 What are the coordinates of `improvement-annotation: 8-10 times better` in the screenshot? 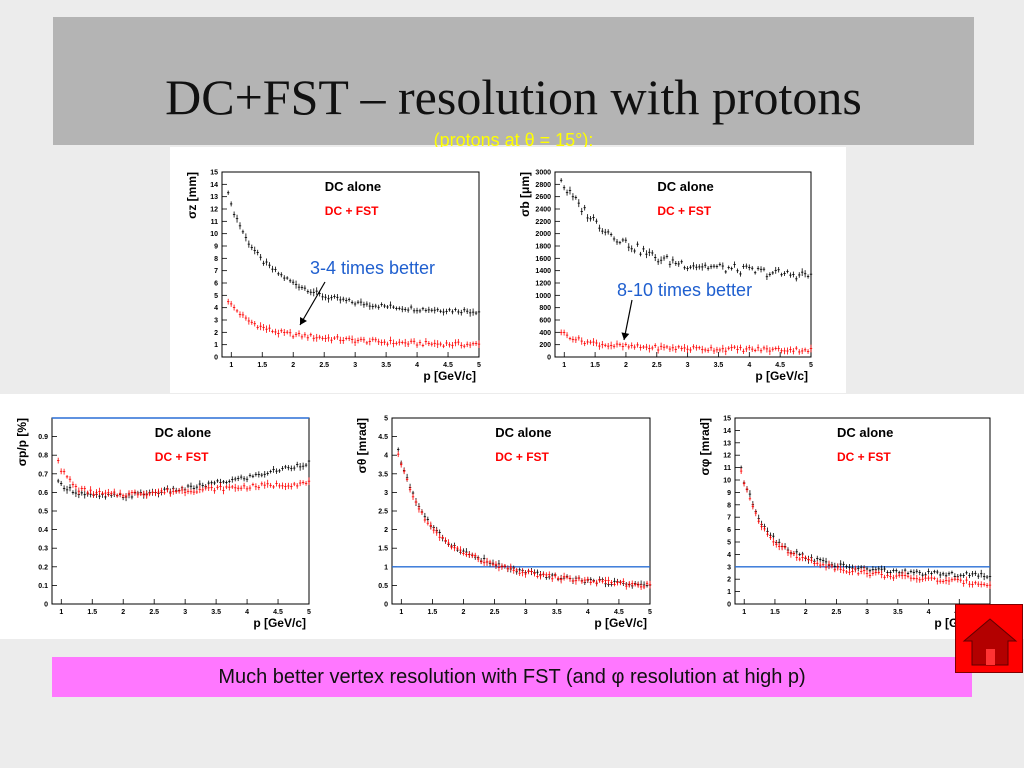 It's located at (684, 290).